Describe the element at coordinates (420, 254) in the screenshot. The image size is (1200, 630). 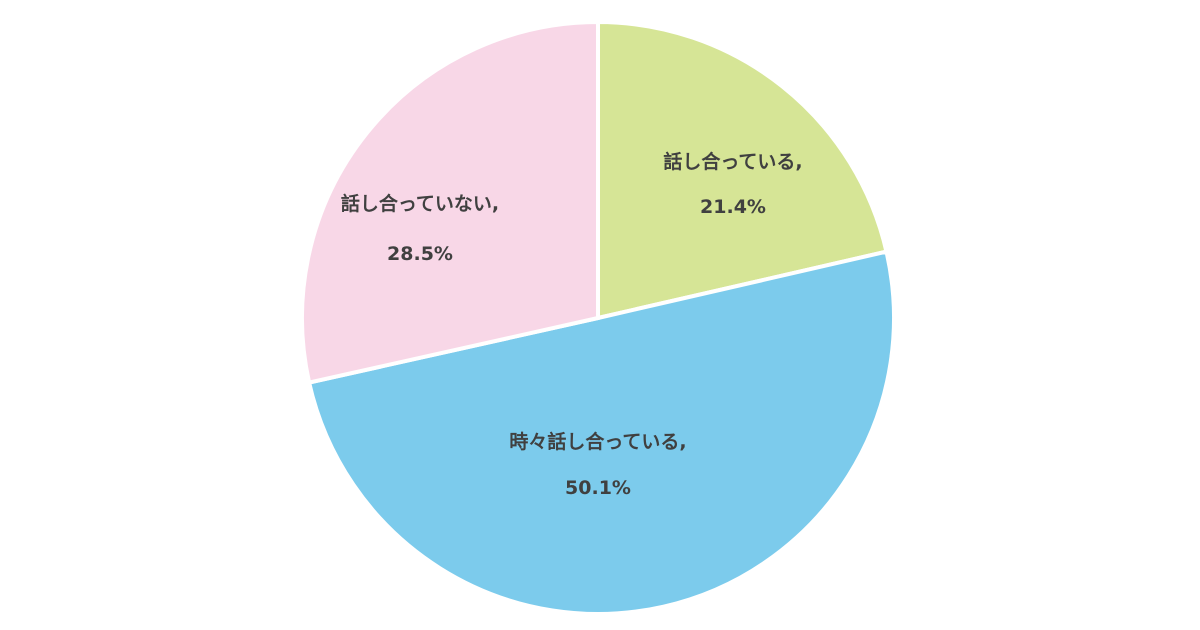
I see `slice-value-label: 28.5%` at that location.